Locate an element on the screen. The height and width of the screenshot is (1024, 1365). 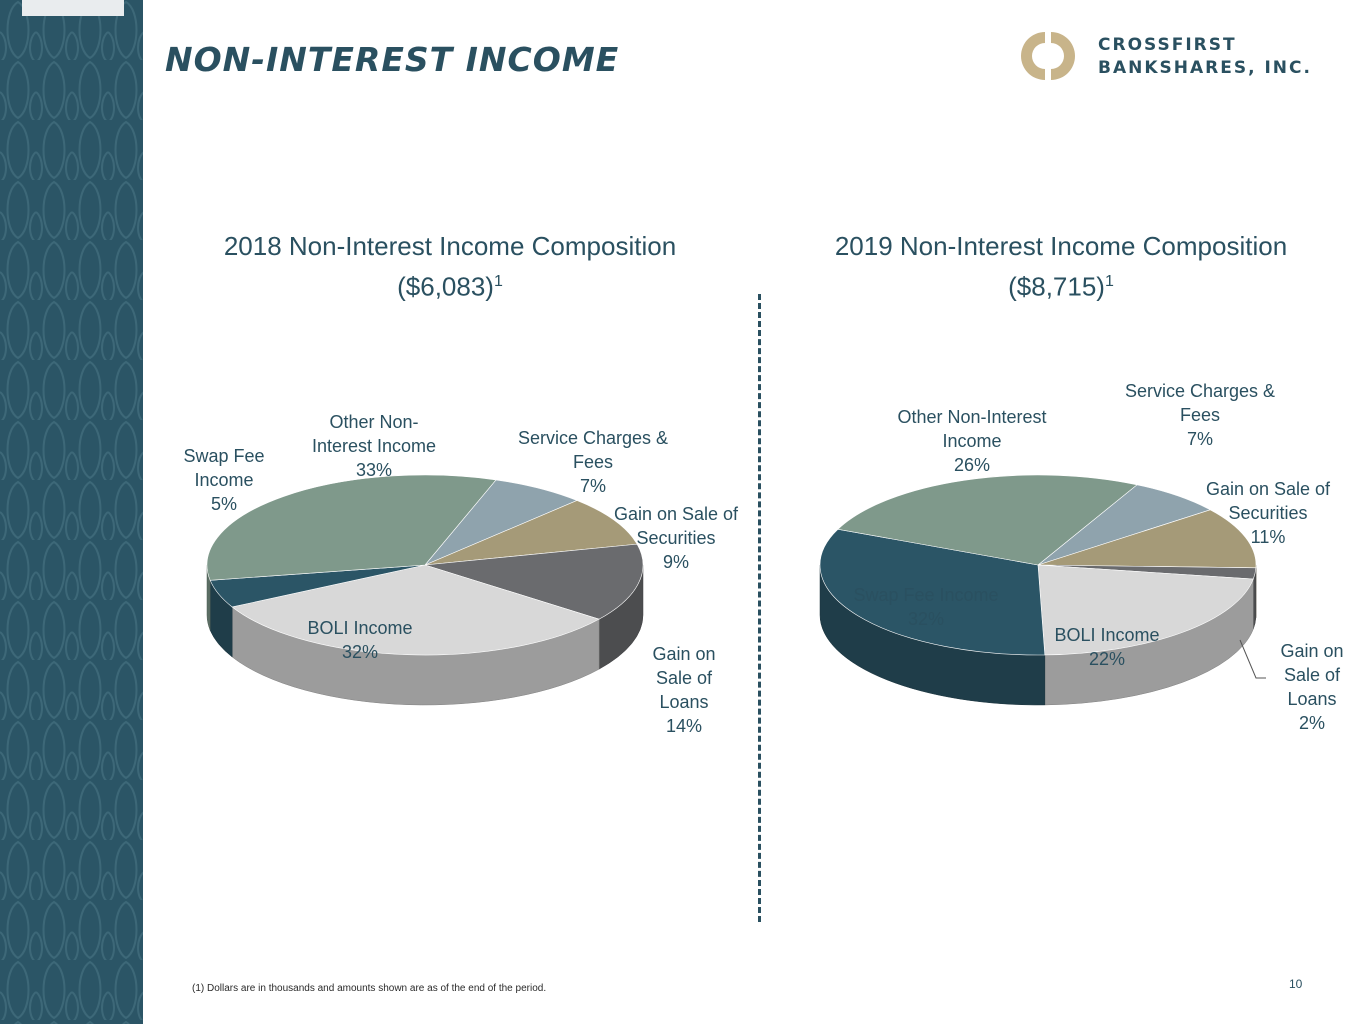
chain-pattern-icon is located at coordinates (71, 512).